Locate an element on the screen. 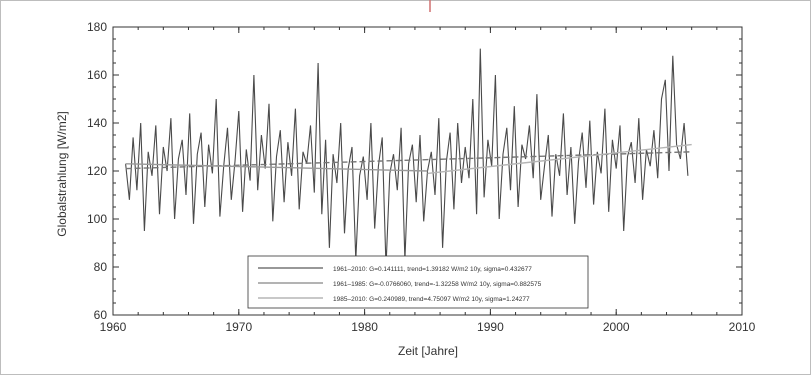  y-tick-label: 160 is located at coordinates (97, 75).